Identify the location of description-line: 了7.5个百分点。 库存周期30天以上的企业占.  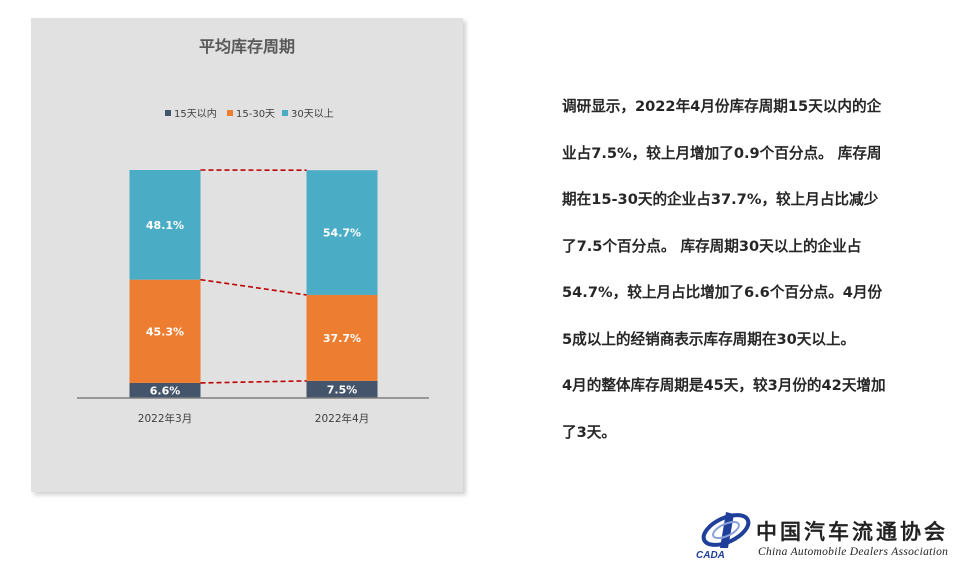
(712, 246).